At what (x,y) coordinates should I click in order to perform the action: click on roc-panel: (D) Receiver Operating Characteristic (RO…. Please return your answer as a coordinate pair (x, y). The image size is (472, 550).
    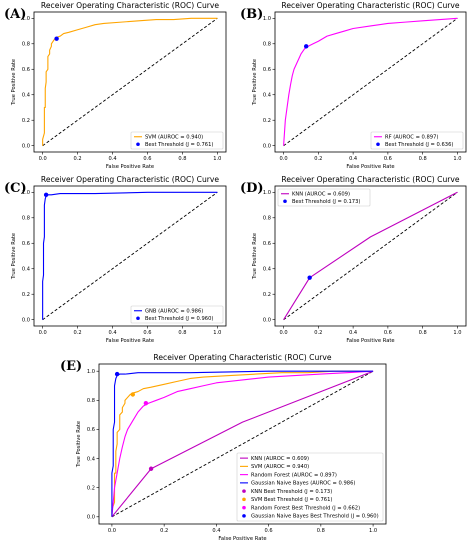
    Looking at the image, I should click on (353, 259).